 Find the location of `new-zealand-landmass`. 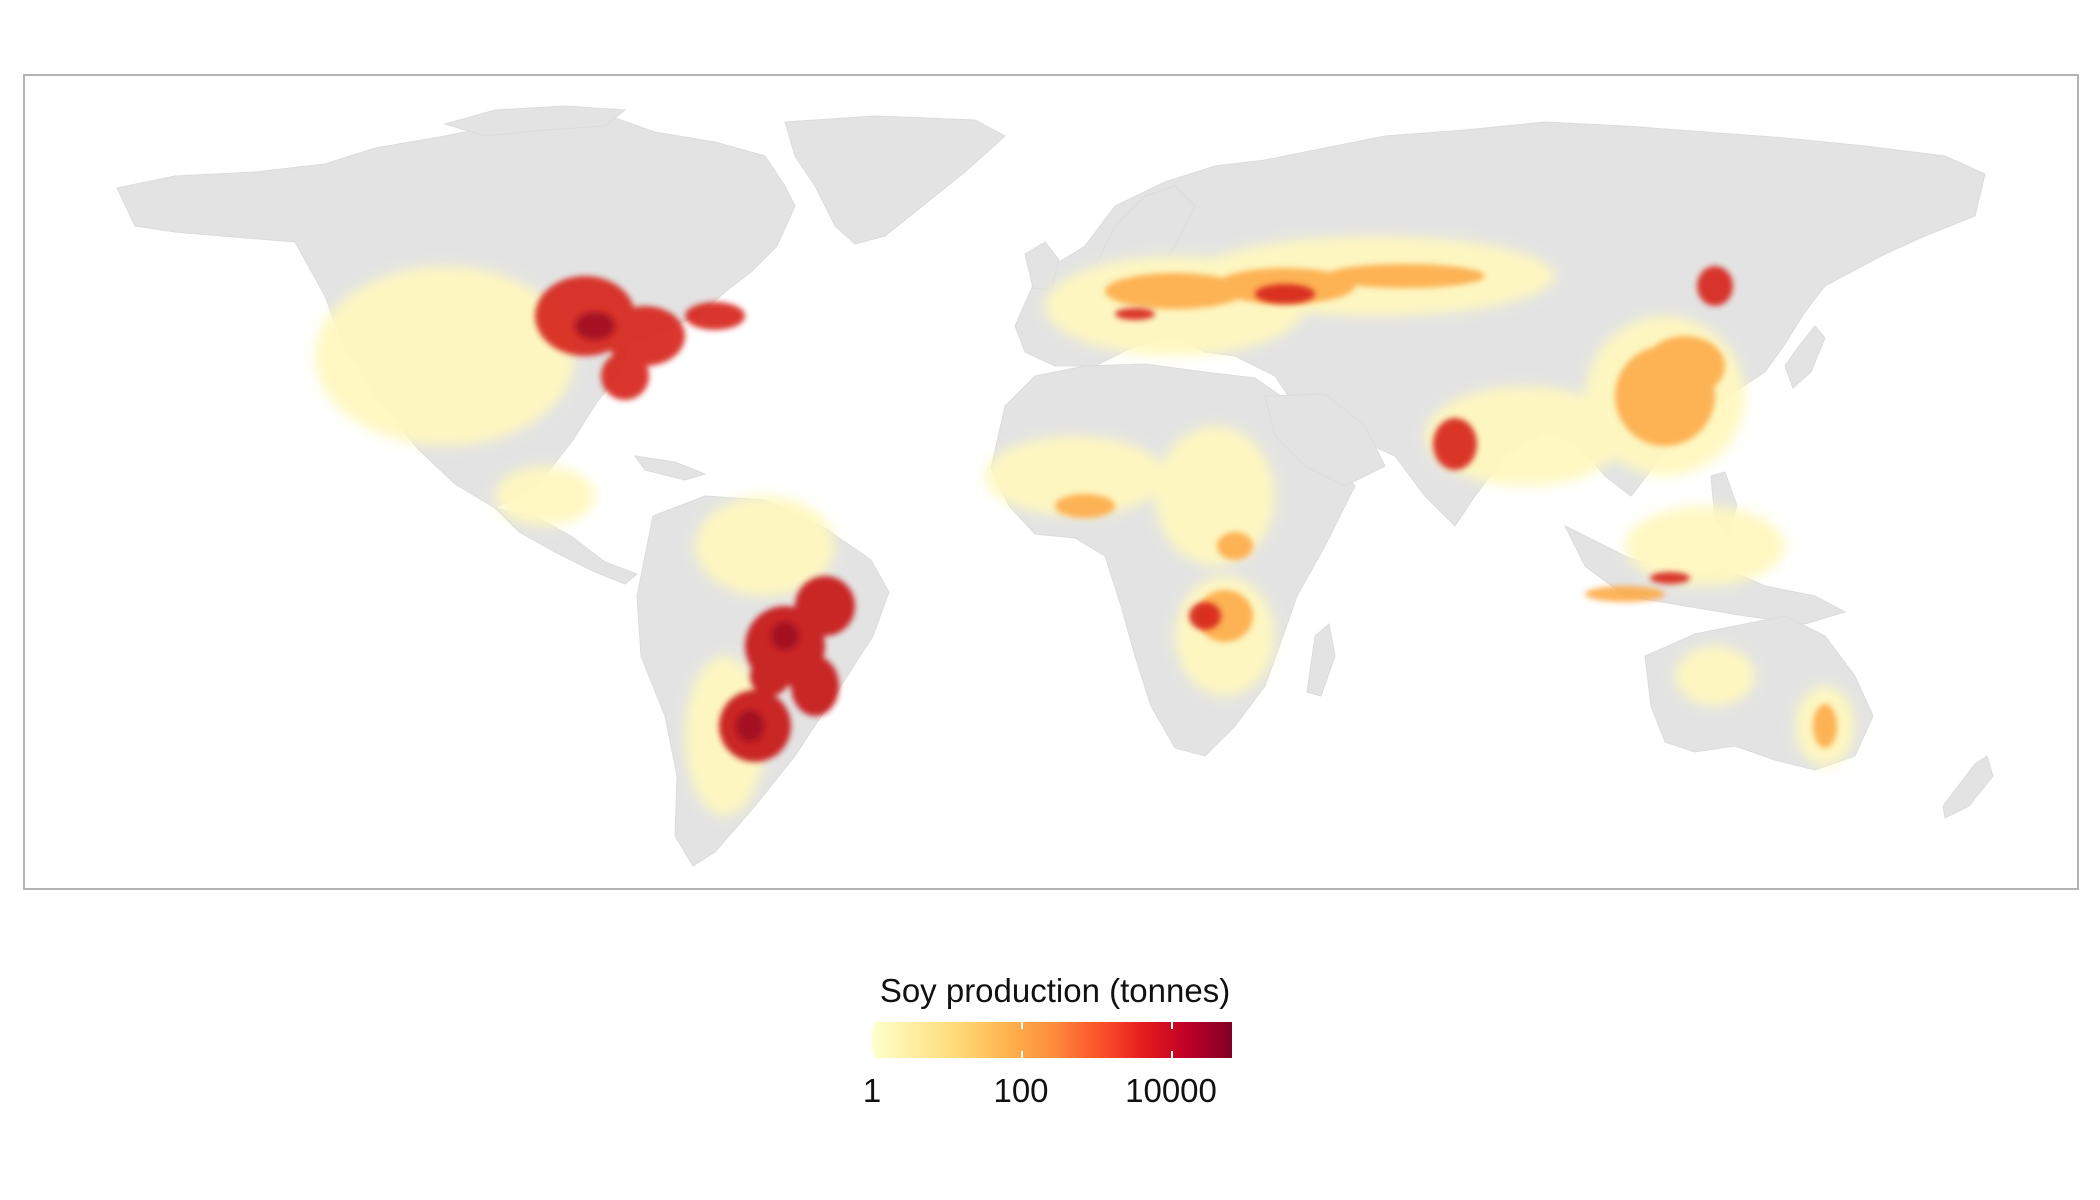

new-zealand-landmass is located at coordinates (1968, 787).